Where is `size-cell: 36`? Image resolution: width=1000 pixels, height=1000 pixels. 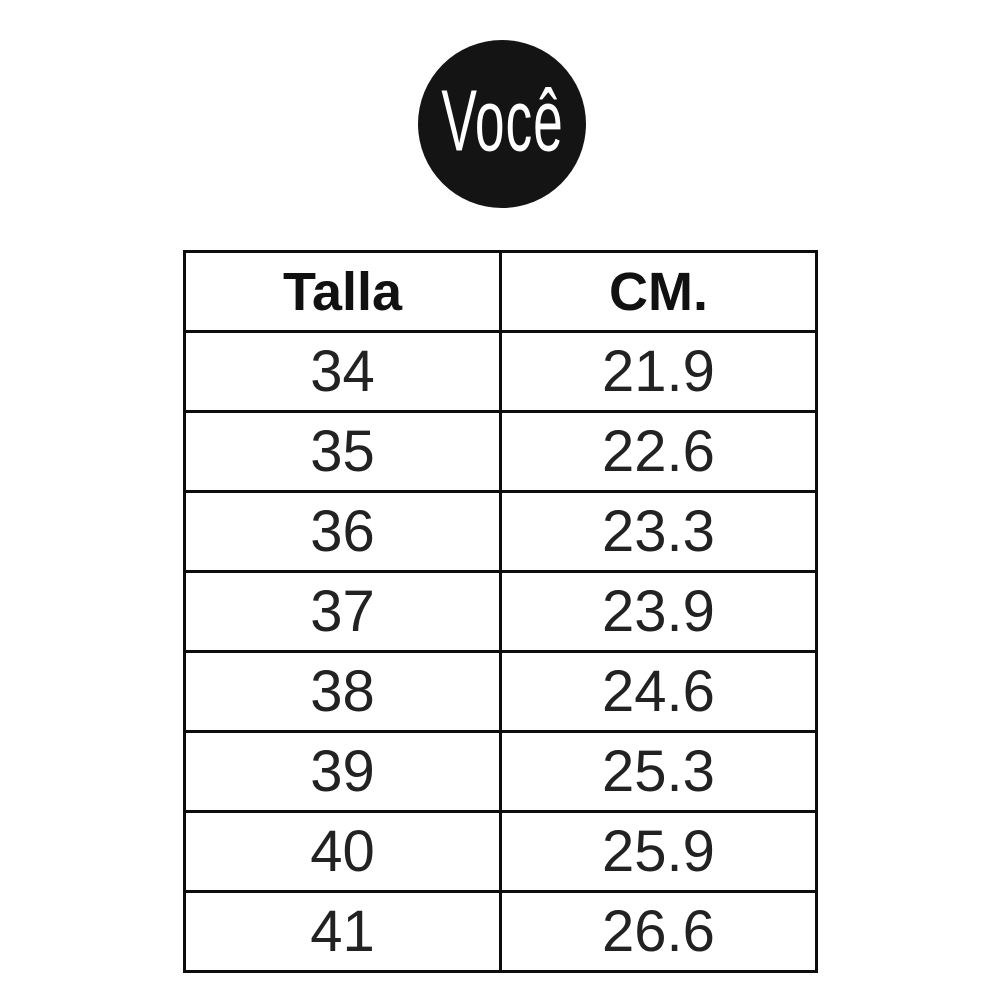 size-cell: 36 is located at coordinates (342, 531).